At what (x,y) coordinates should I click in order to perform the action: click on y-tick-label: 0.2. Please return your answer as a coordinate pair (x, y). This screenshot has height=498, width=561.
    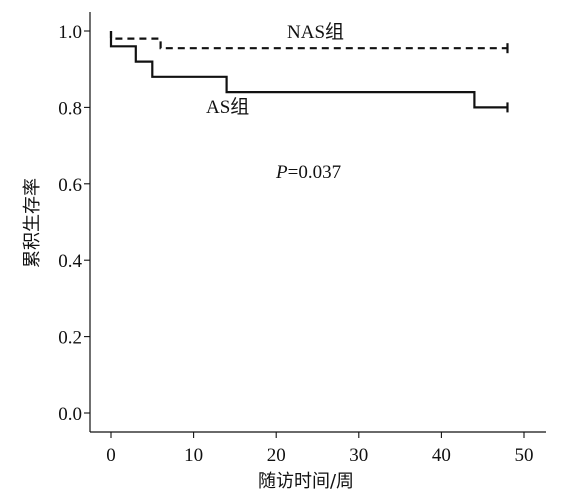
    Looking at the image, I should click on (70, 338).